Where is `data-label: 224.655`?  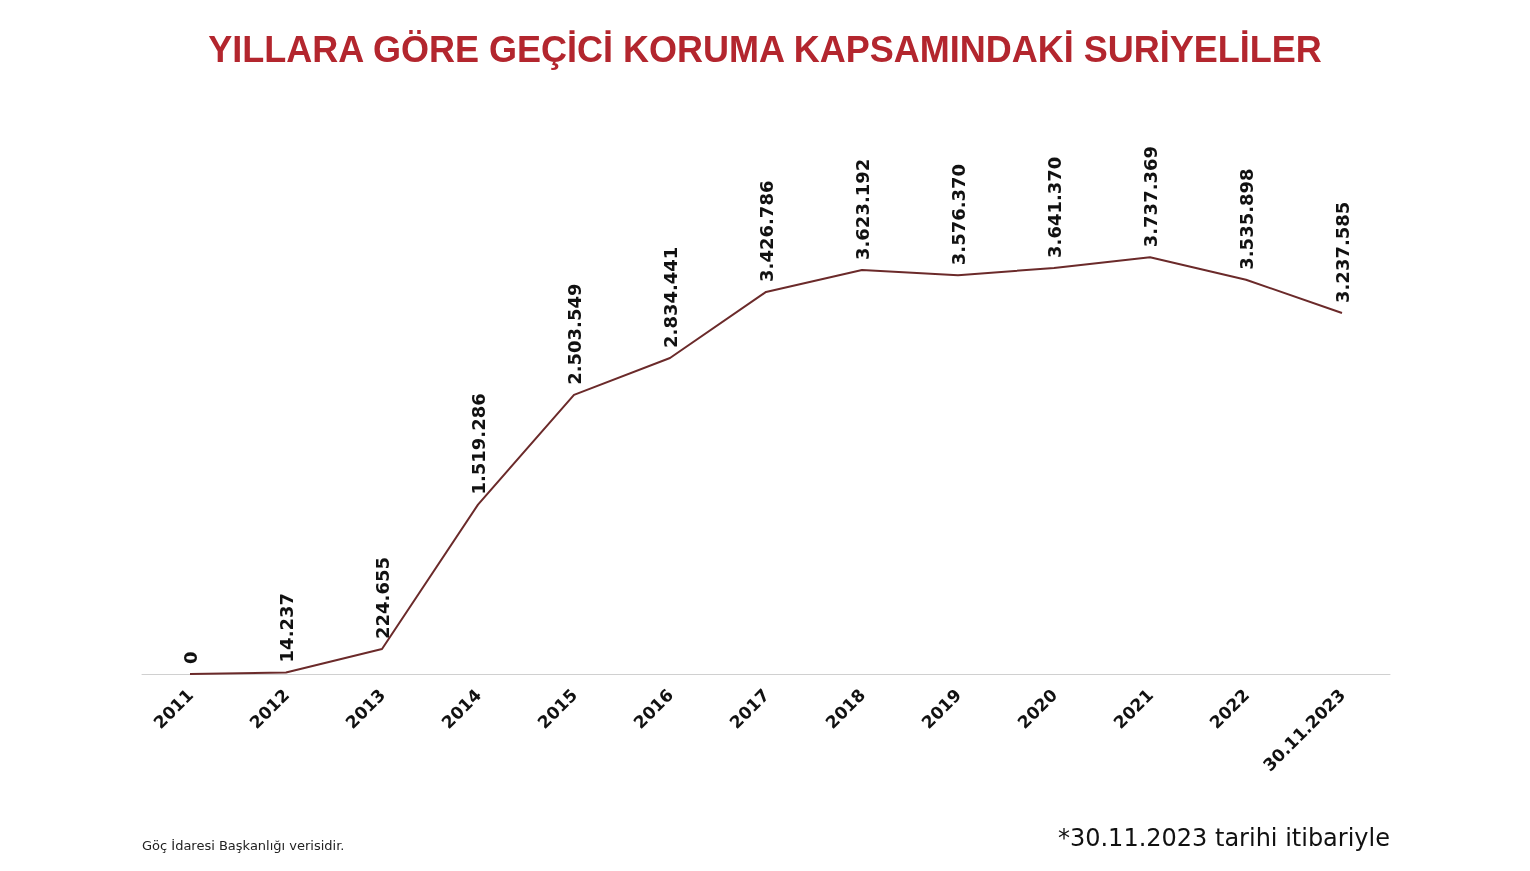 data-label: 224.655 is located at coordinates (382, 597).